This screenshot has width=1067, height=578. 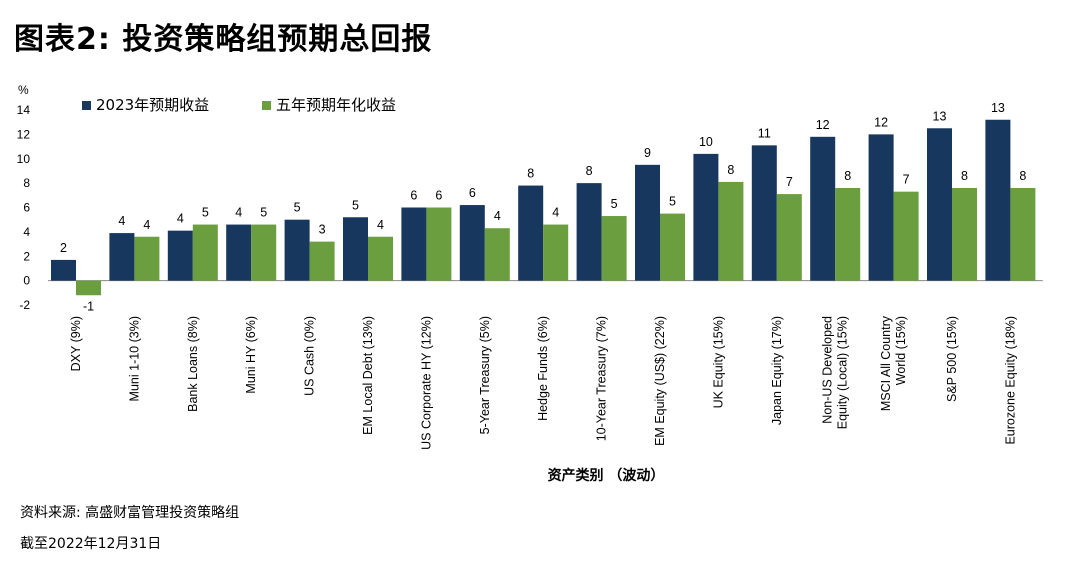 I want to click on x-tick-label: MSCI All Country, so click(x=886, y=363).